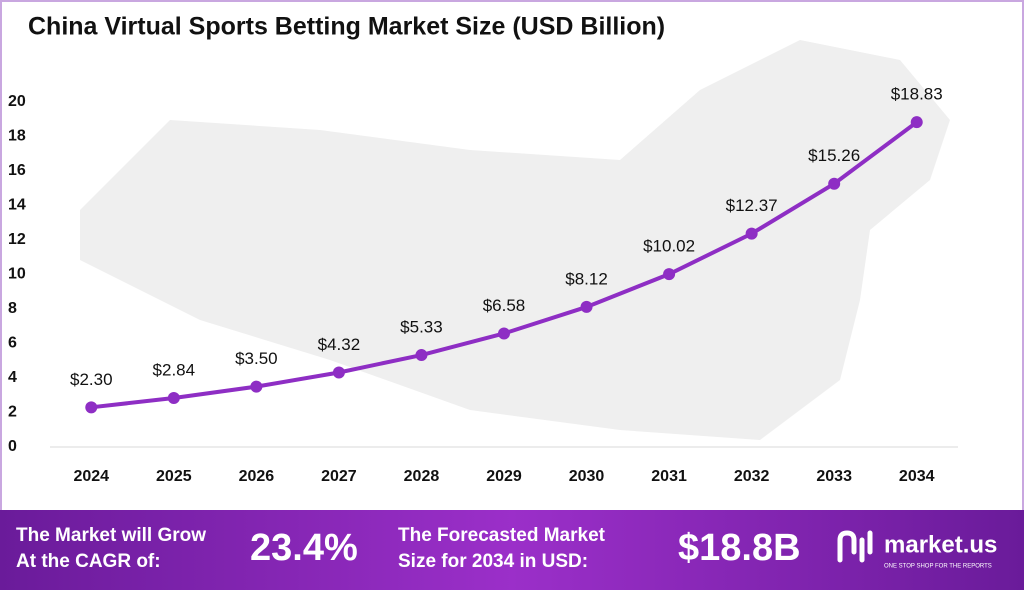 The height and width of the screenshot is (595, 1024). Describe the element at coordinates (17, 239) in the screenshot. I see `y-tick-label: 12` at that location.